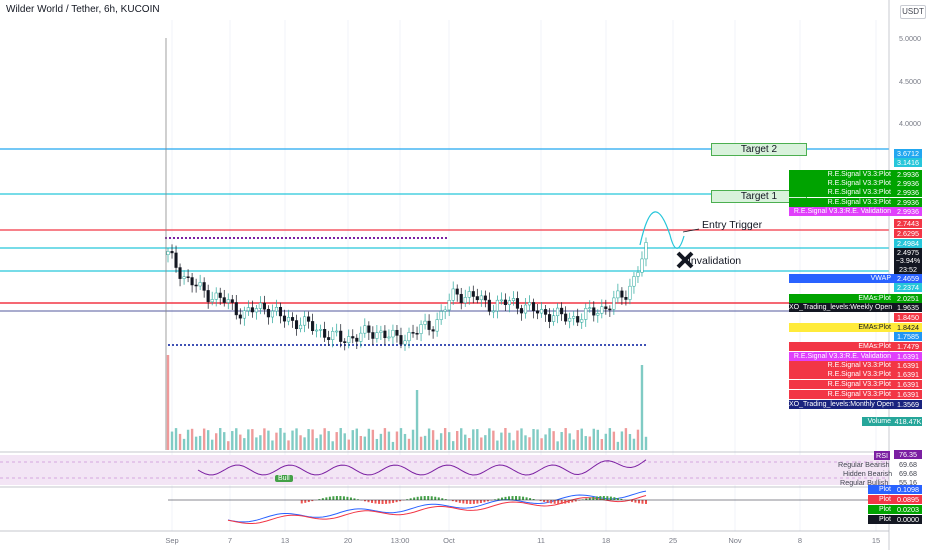 Image resolution: width=932 pixels, height=550 pixels. What do you see at coordinates (735, 540) in the screenshot?
I see `time-tick: Nov` at bounding box center [735, 540].